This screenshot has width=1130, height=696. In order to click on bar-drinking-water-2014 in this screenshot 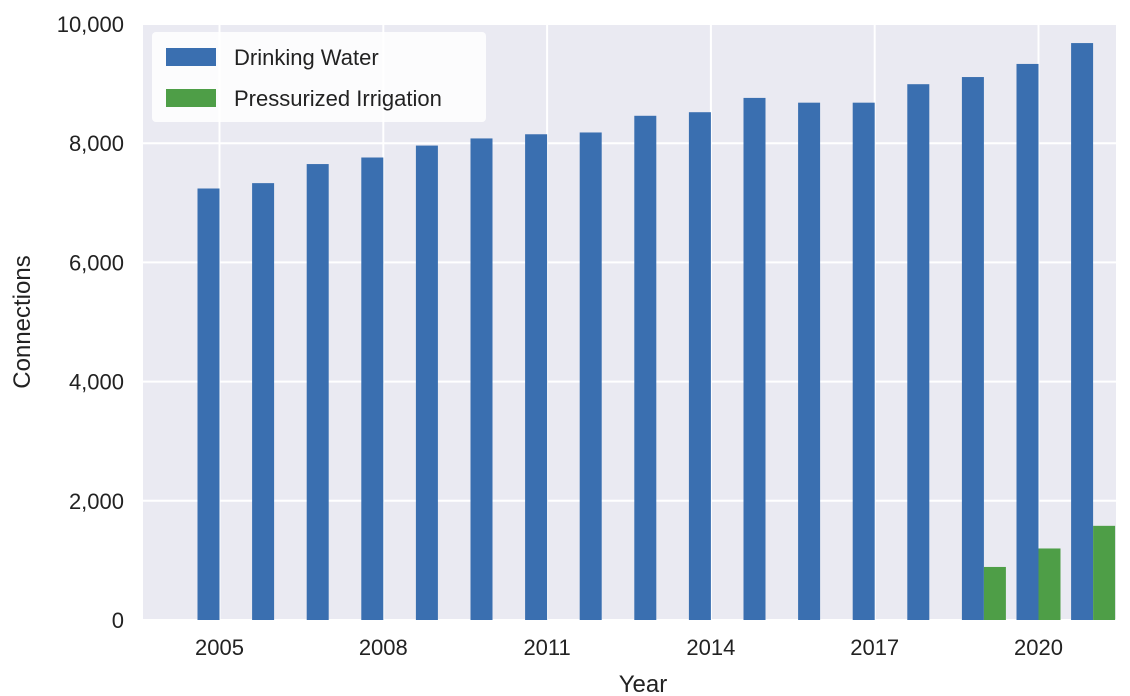, I will do `click(699, 366)`.